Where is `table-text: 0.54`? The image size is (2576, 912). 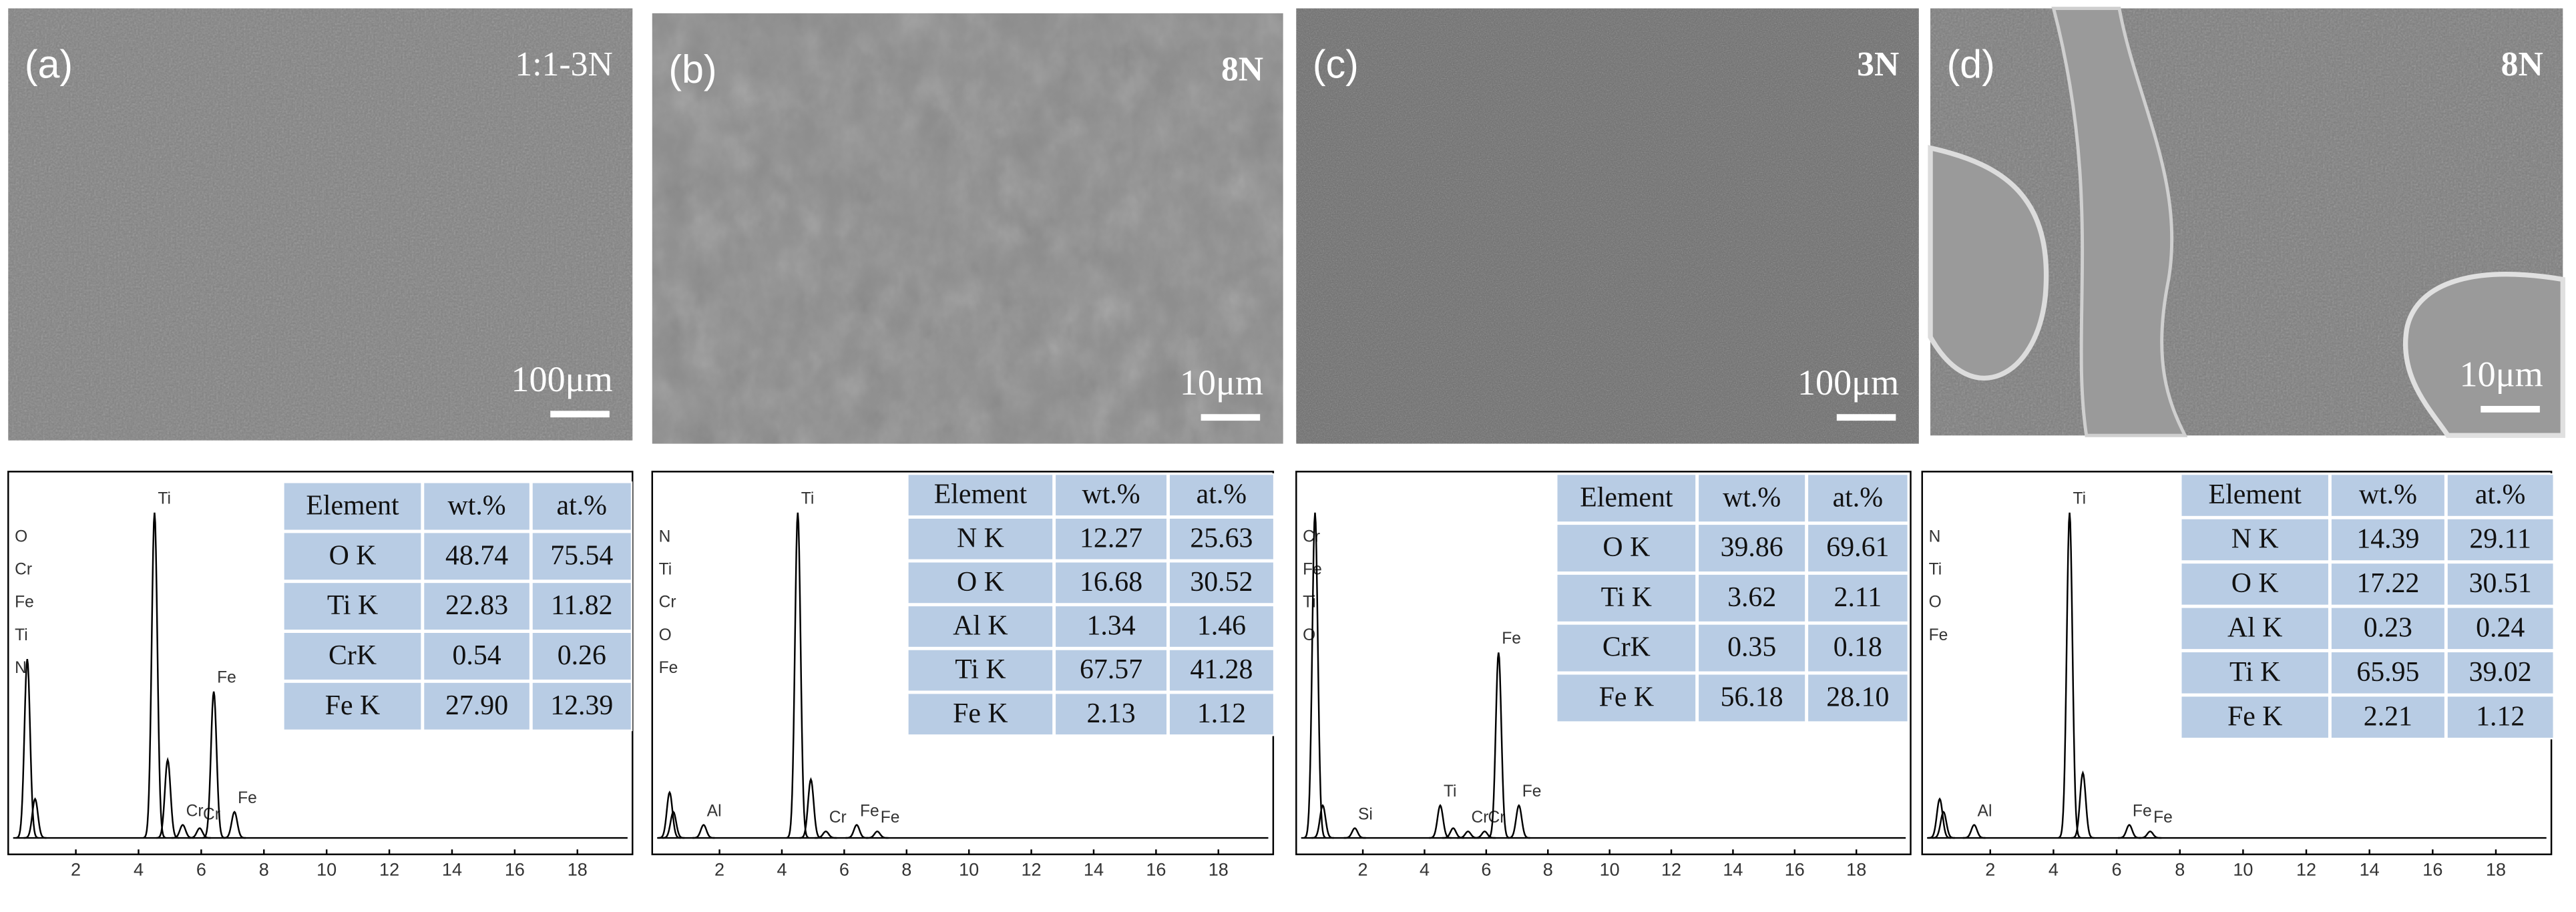
table-text: 0.54 is located at coordinates (477, 655).